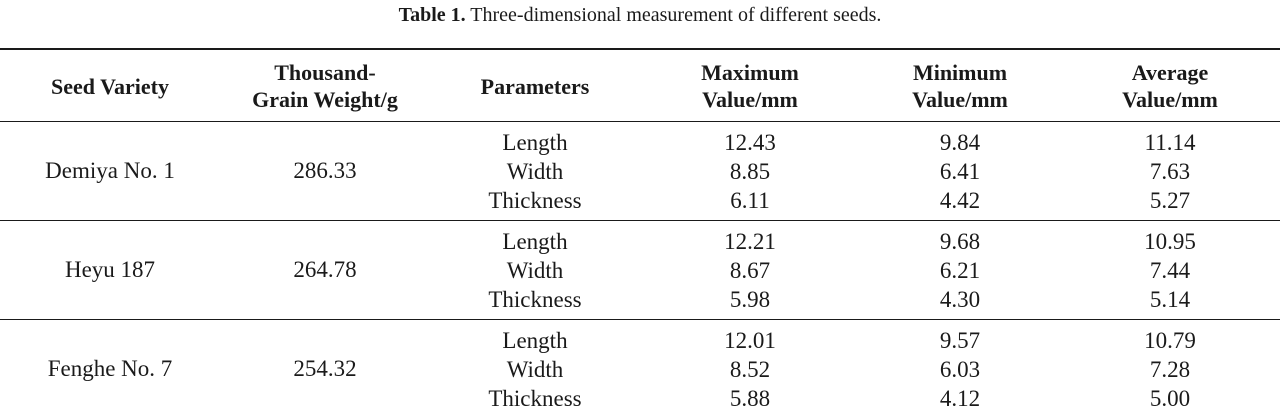 This screenshot has height=418, width=1280. What do you see at coordinates (1170, 398) in the screenshot?
I see `value-text: 5.00` at bounding box center [1170, 398].